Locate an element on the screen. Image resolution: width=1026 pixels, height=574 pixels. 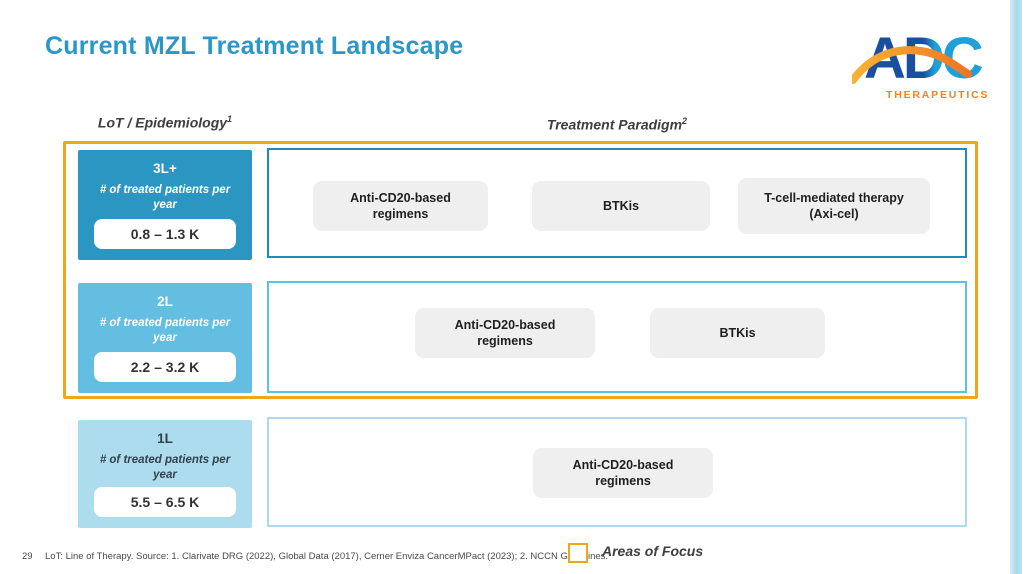
lot-epidemiology-column-header: LoT / Epidemiology1 is located at coordinates (165, 122).